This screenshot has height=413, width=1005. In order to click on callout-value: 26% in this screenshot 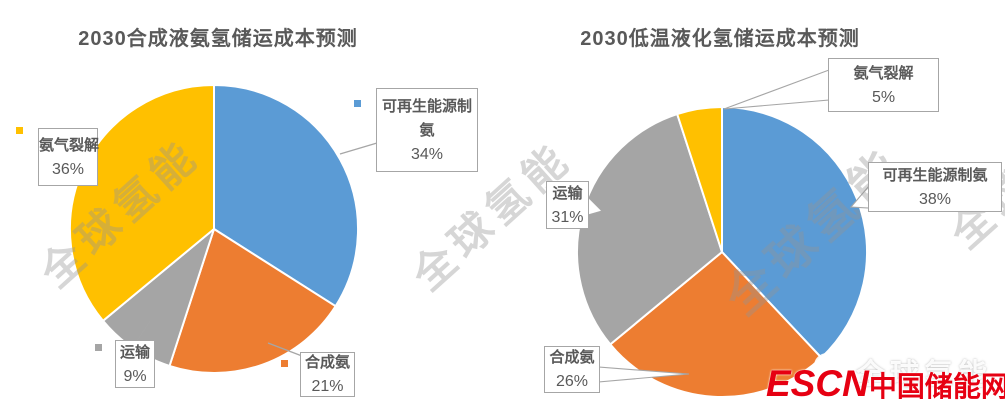, I will do `click(572, 381)`.